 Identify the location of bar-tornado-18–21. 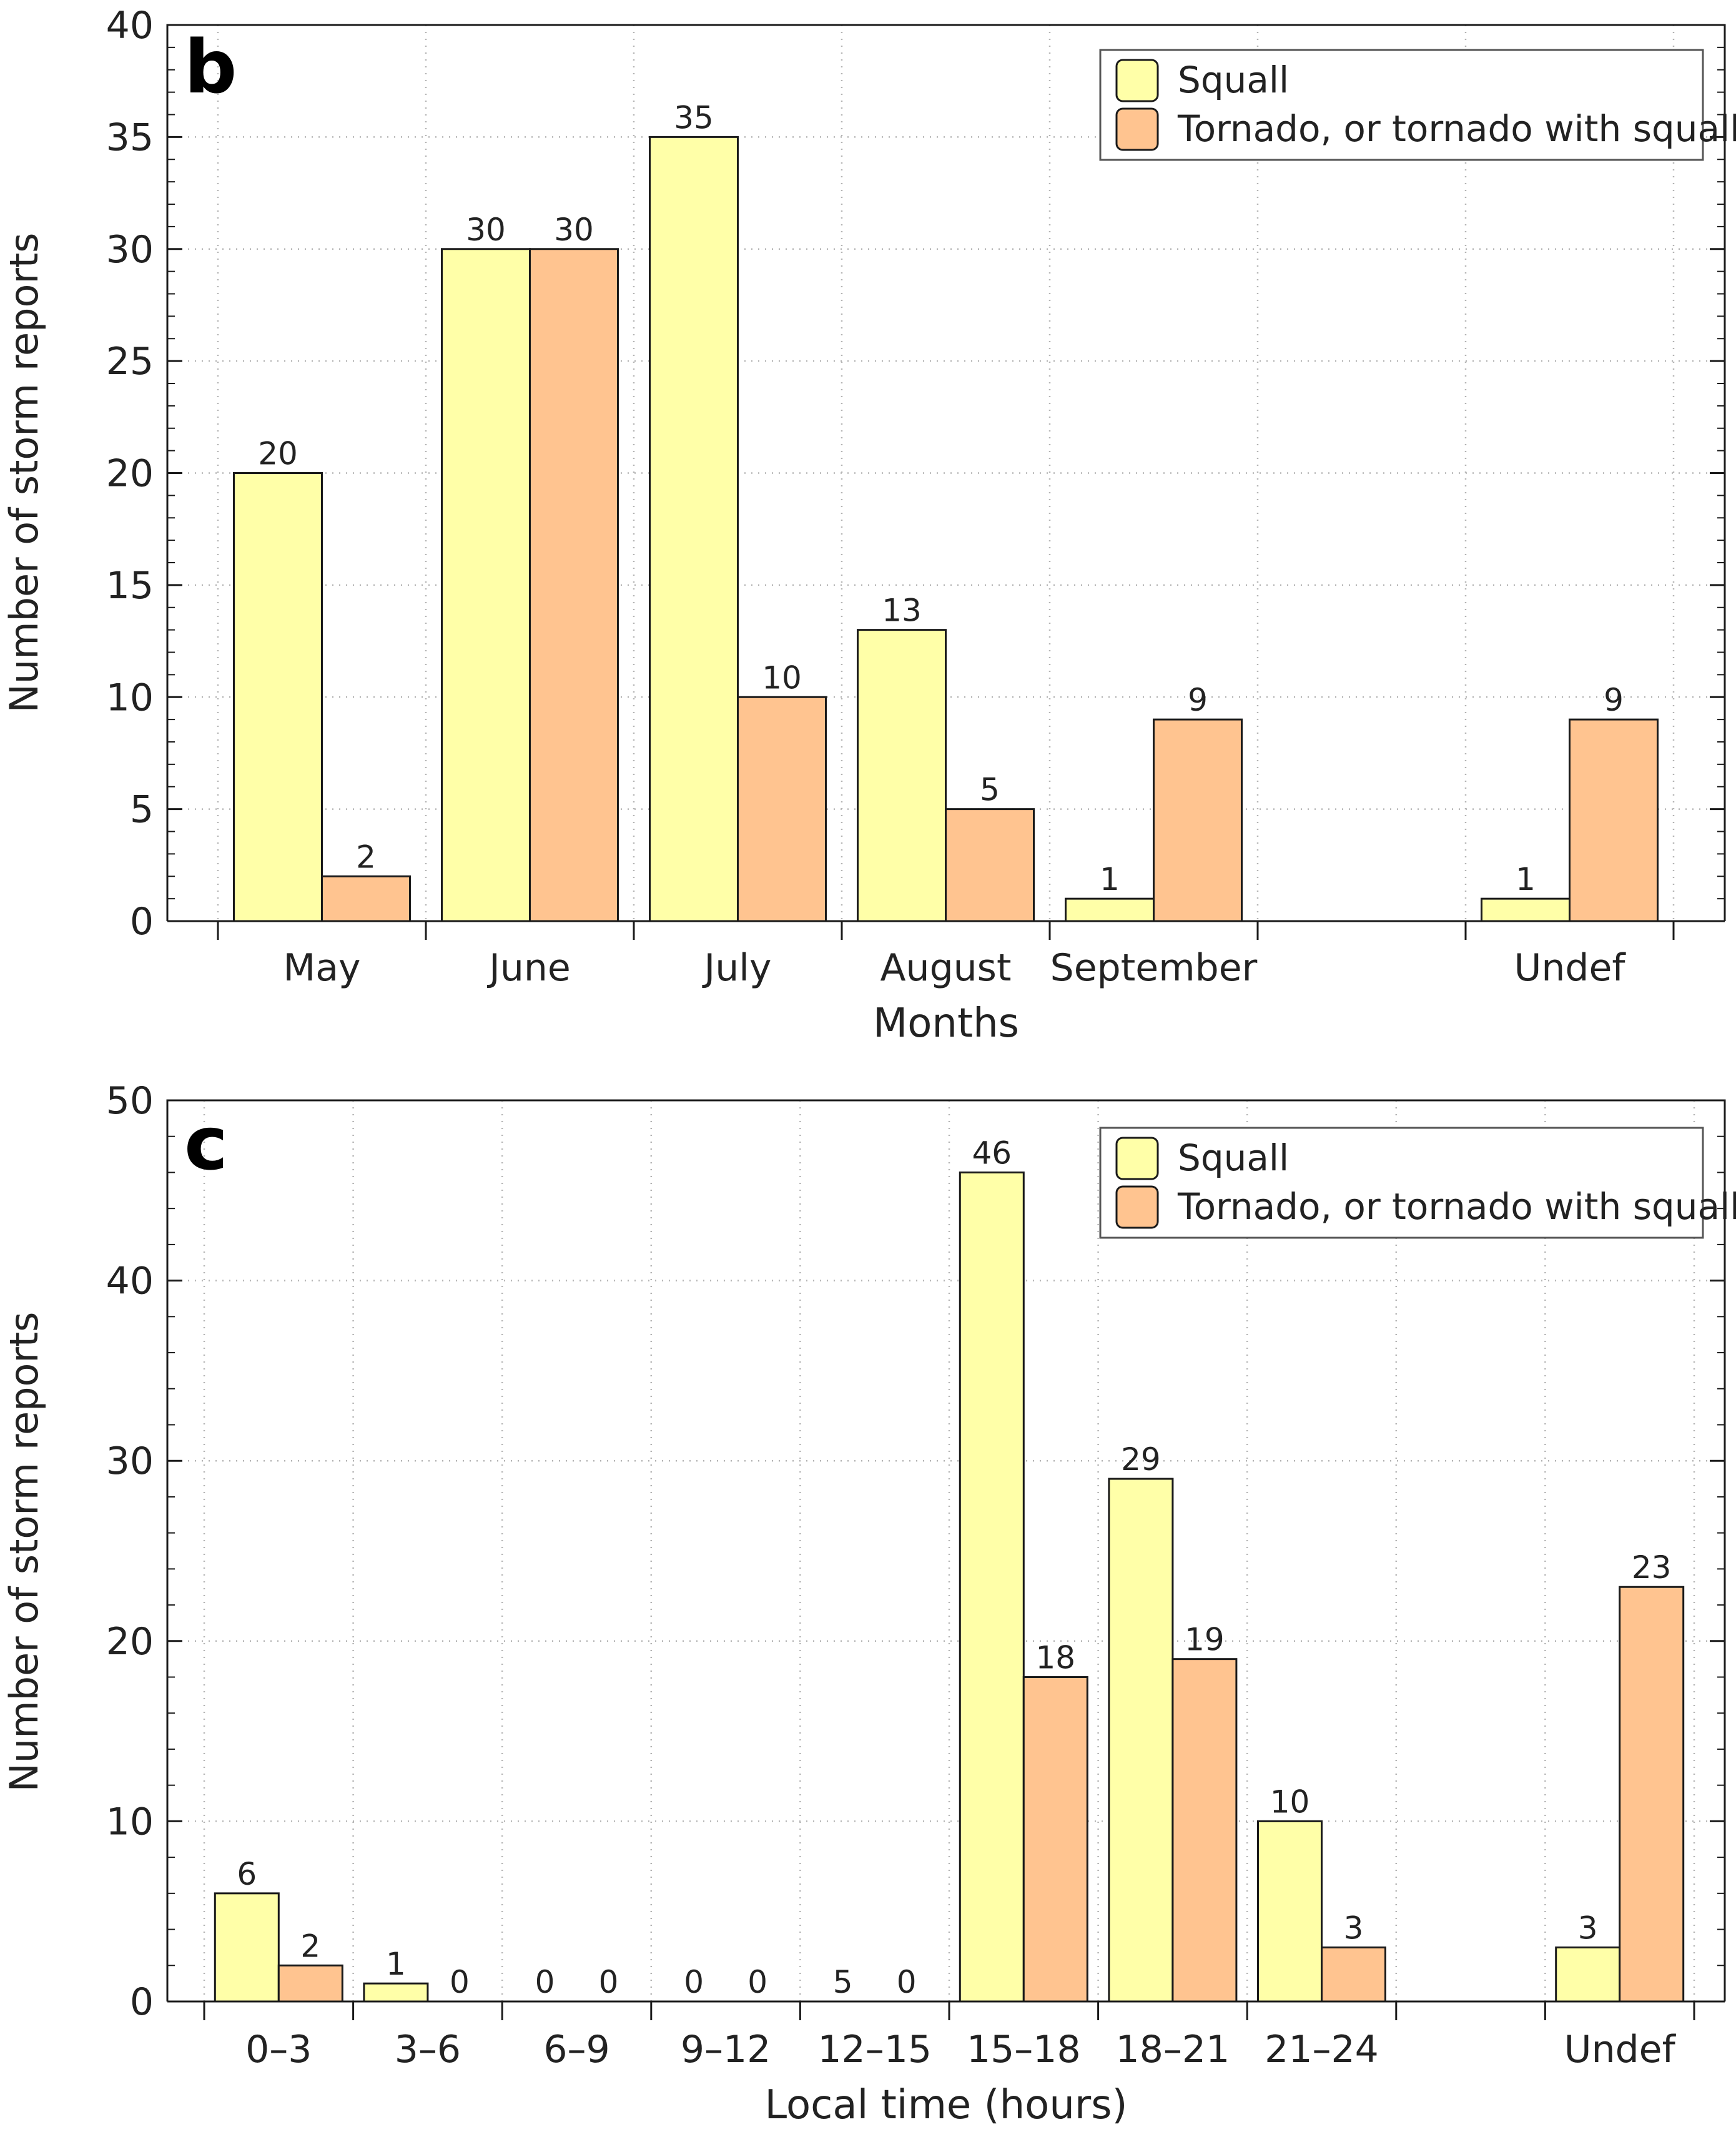
(1204, 1831).